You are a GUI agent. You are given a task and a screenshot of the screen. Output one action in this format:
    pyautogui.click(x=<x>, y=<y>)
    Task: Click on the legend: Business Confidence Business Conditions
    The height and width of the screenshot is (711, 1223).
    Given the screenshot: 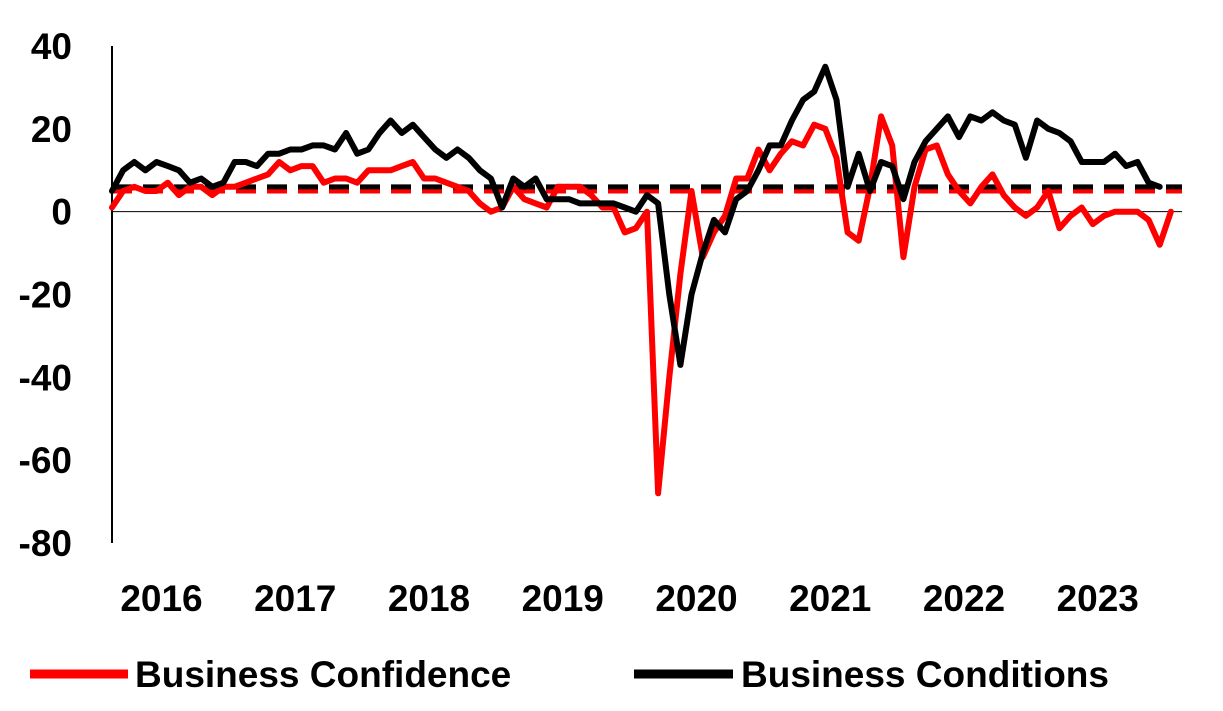 What is the action you would take?
    pyautogui.click(x=569, y=674)
    